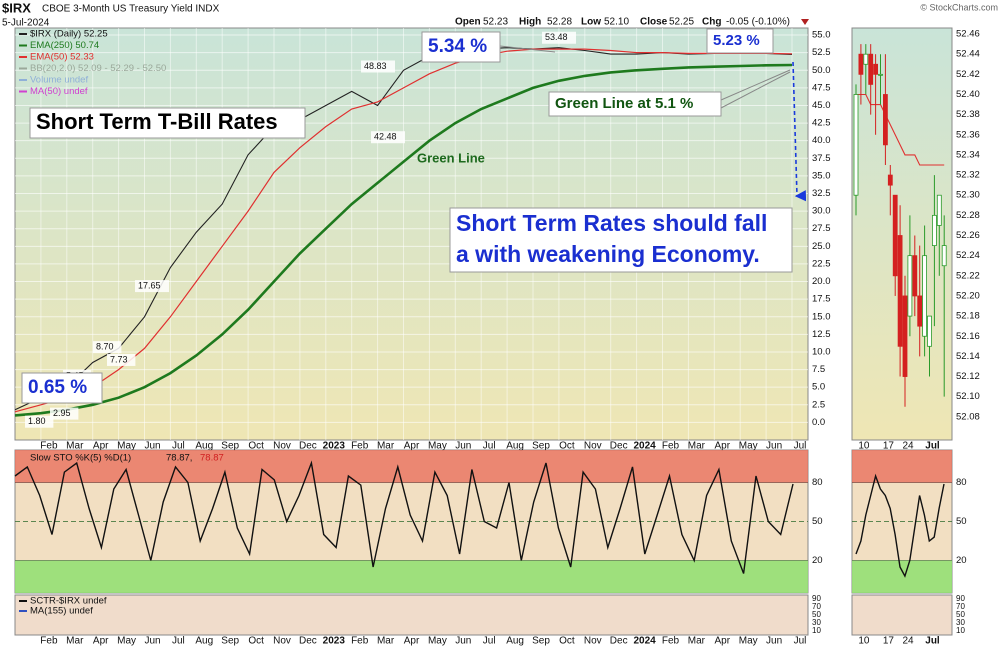 Image resolution: width=1000 pixels, height=650 pixels. What do you see at coordinates (608, 254) in the screenshot?
I see `annotation: a with weakening Economy.` at bounding box center [608, 254].